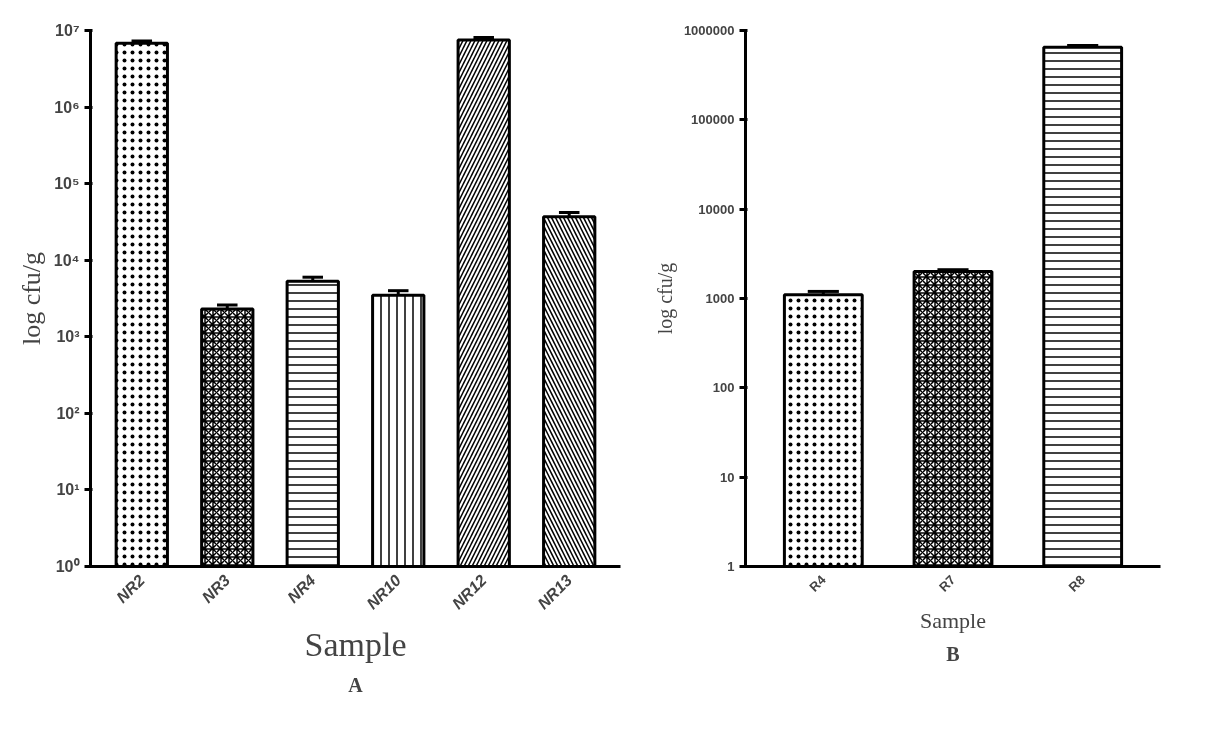 Image resolution: width=1210 pixels, height=733 pixels. What do you see at coordinates (709, 30) in the screenshot?
I see `y-tick-label: 1000000` at bounding box center [709, 30].